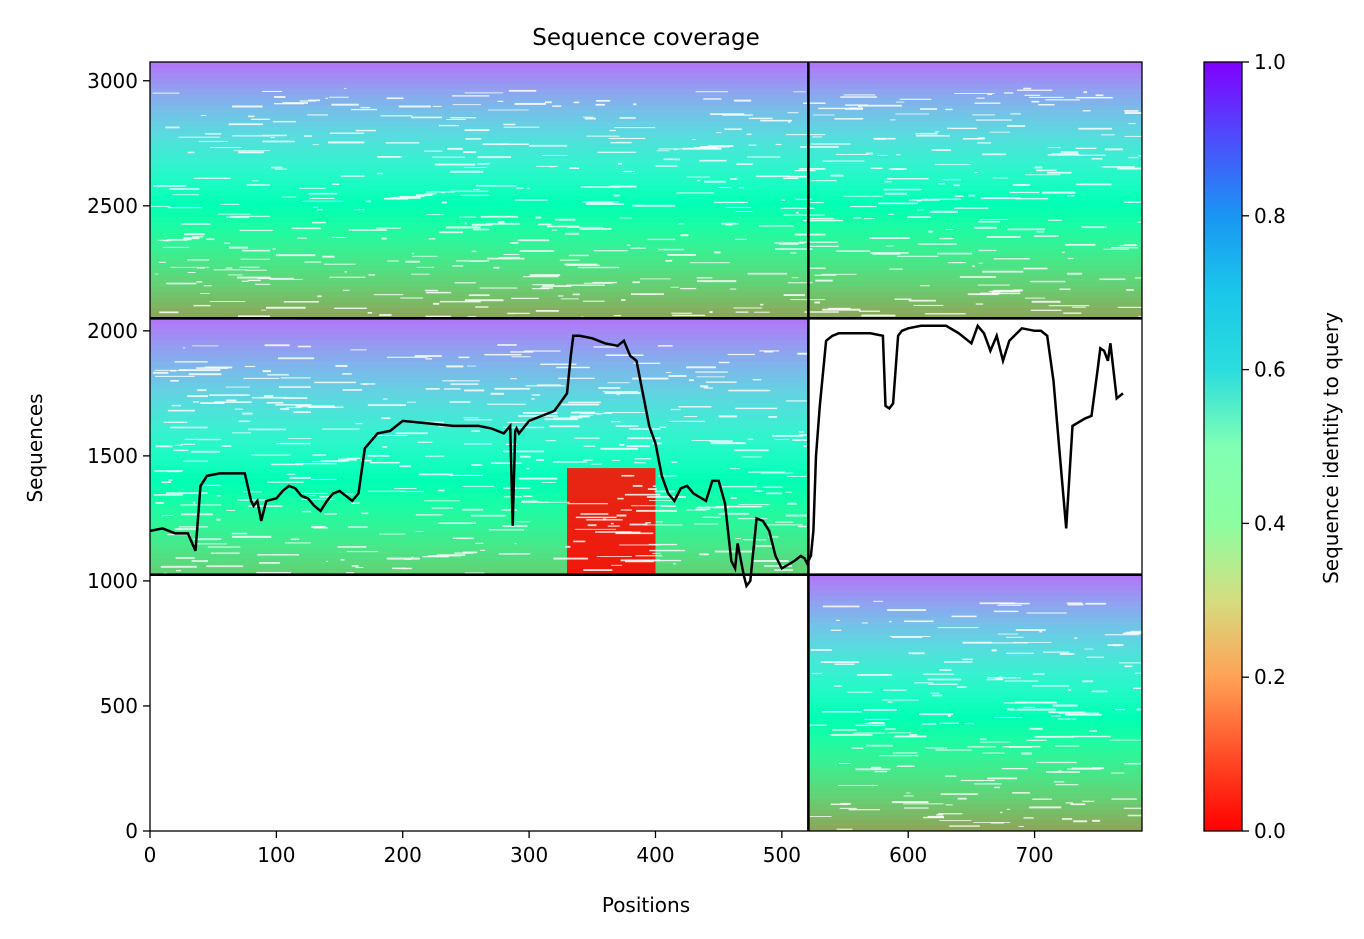 The image size is (1364, 939). I want to click on colorbar-label: Sequence identity to query, so click(1331, 448).